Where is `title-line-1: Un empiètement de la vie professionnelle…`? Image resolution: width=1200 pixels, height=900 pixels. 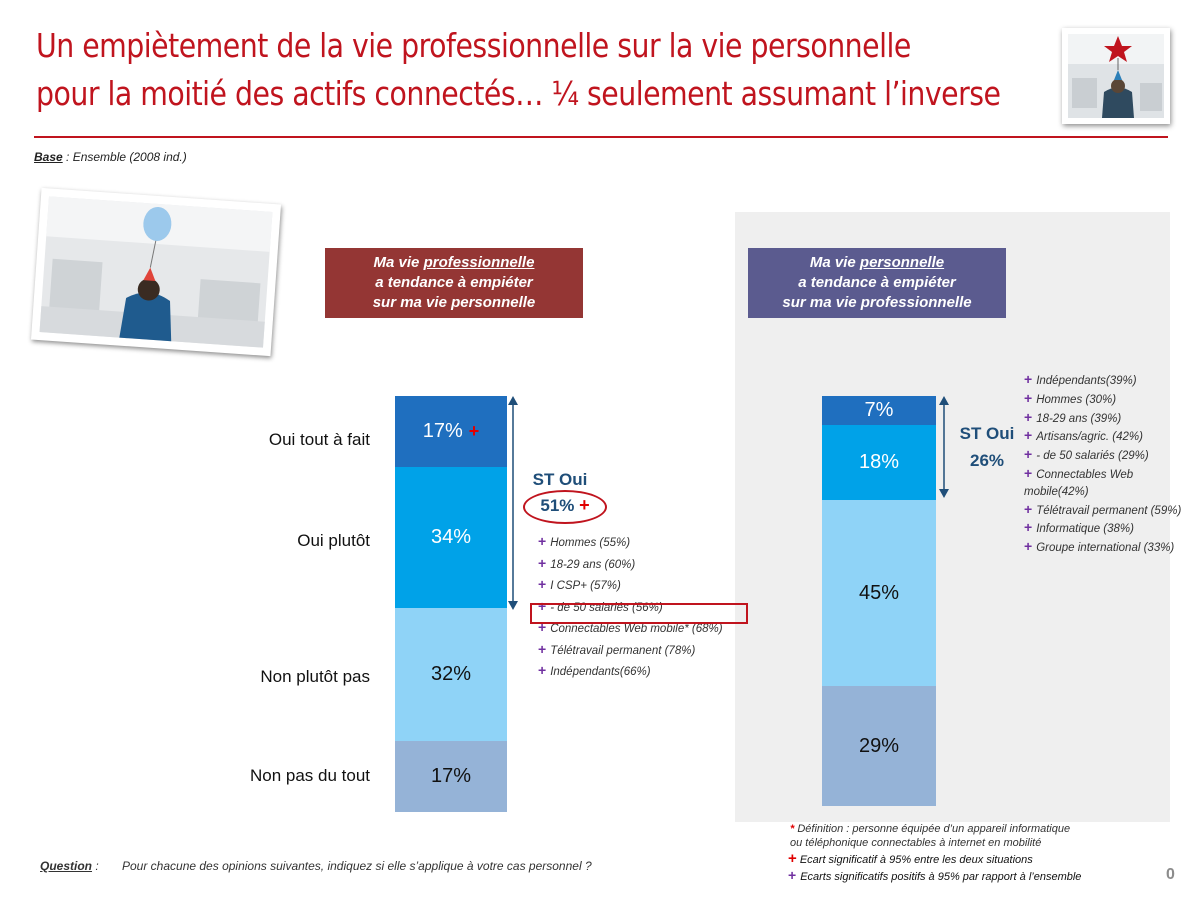 title-line-1: Un empiètement de la vie professionnelle… is located at coordinates (473, 45).